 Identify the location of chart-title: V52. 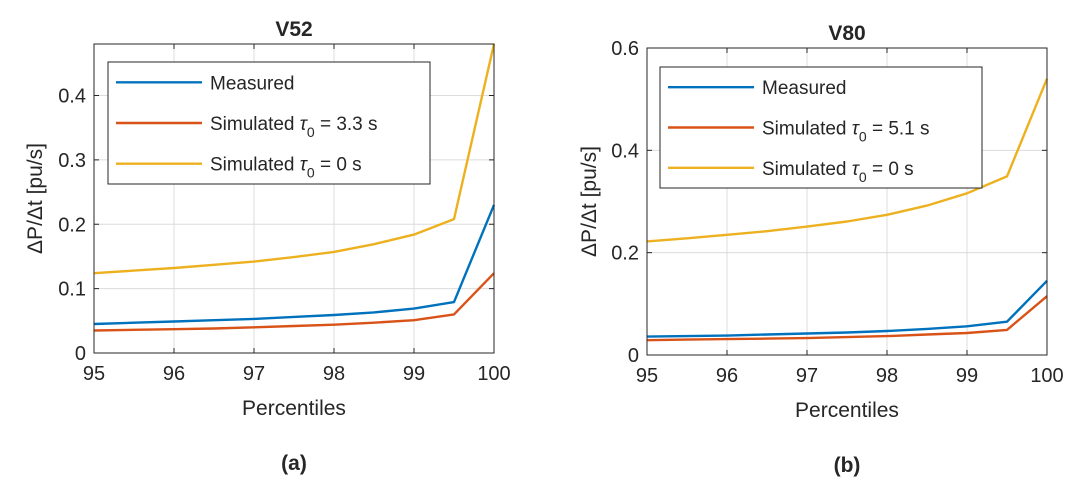
(293, 29).